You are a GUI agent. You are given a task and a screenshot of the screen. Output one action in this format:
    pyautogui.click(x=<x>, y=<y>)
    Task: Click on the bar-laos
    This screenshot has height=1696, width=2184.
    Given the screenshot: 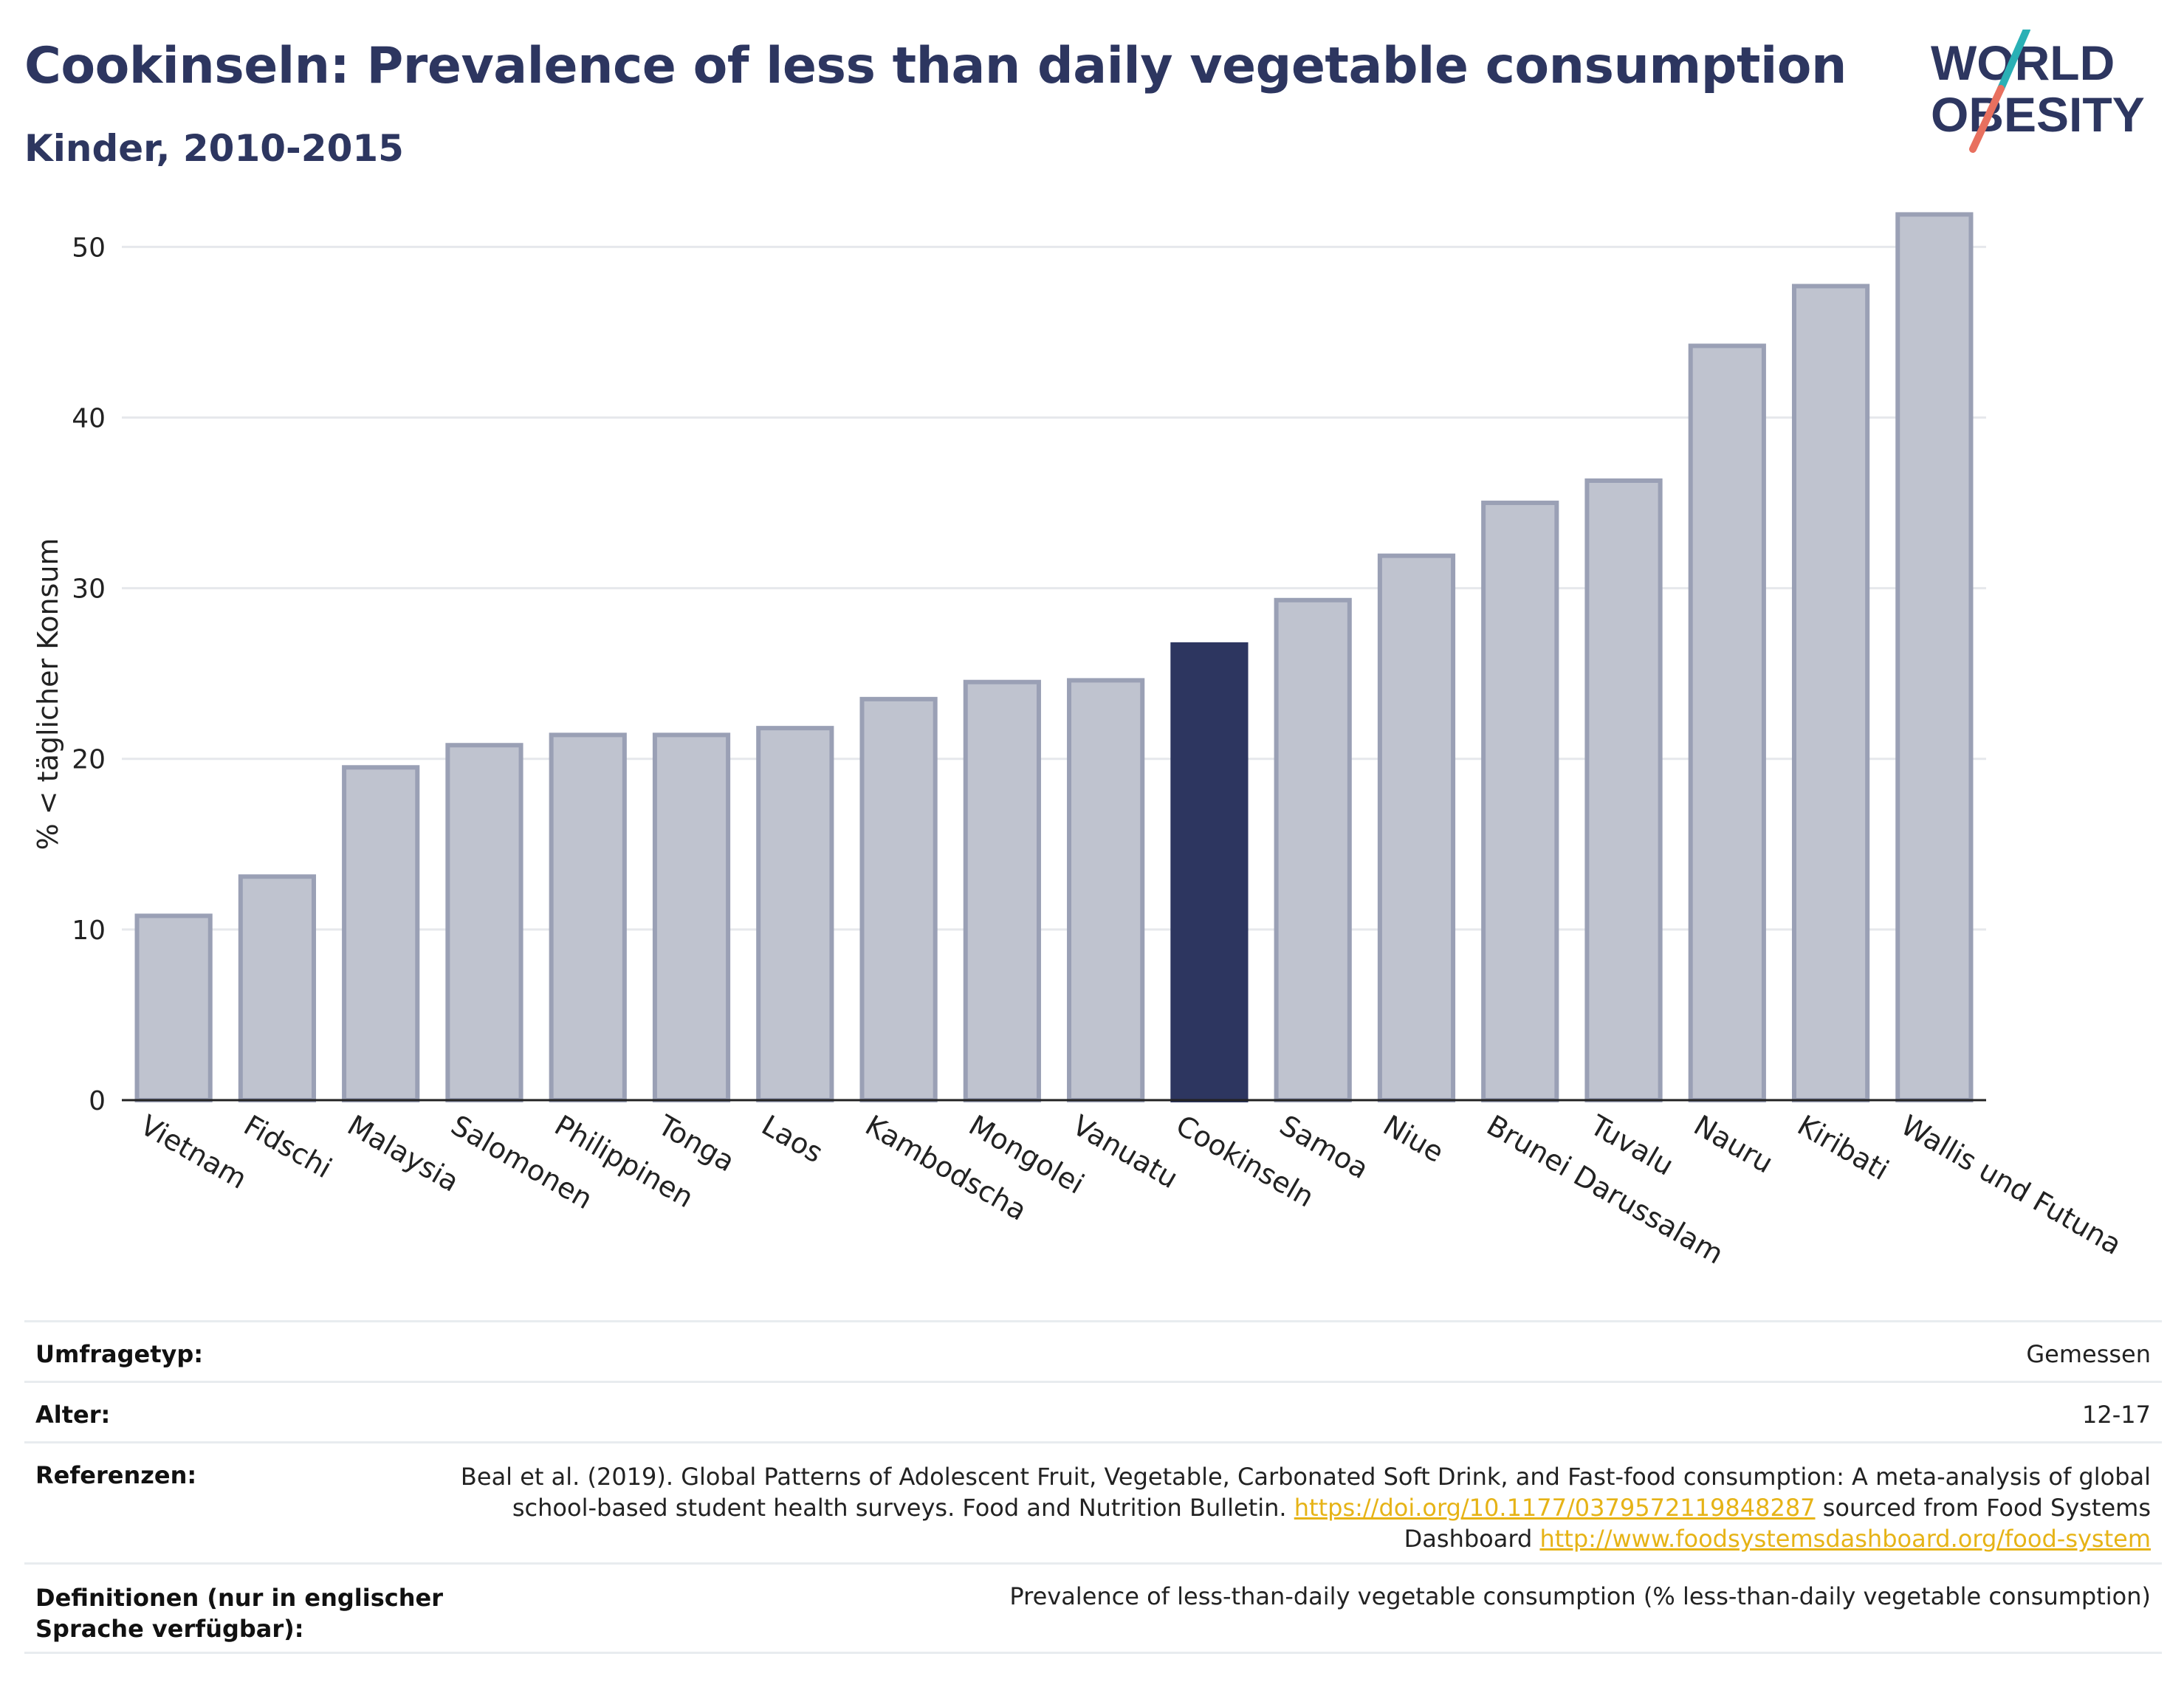 What is the action you would take?
    pyautogui.click(x=795, y=914)
    